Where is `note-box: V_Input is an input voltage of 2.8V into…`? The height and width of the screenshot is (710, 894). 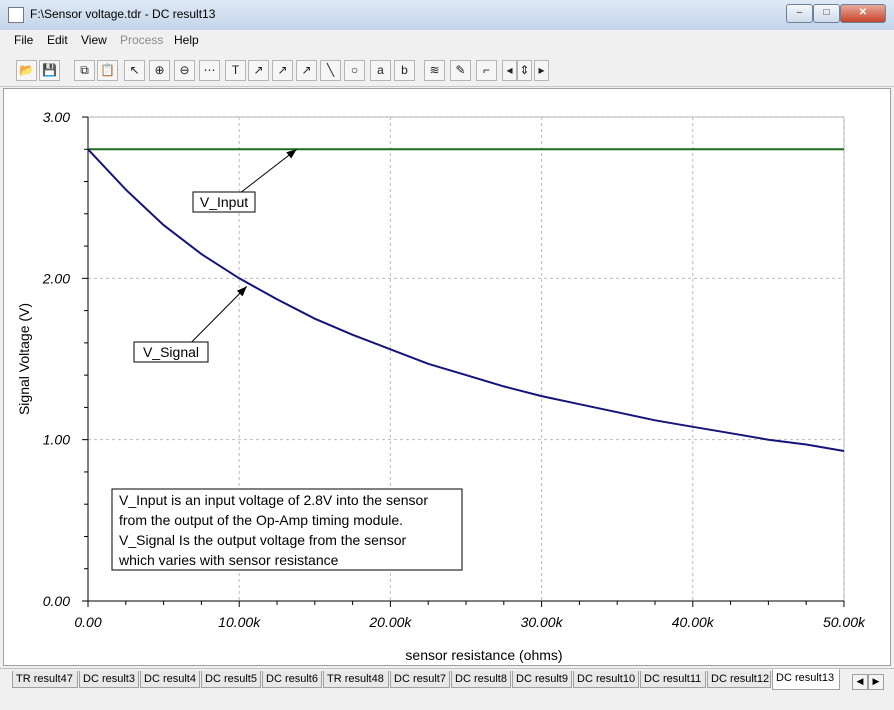
note-box: V_Input is an input voltage of 2.8V into… is located at coordinates (287, 529).